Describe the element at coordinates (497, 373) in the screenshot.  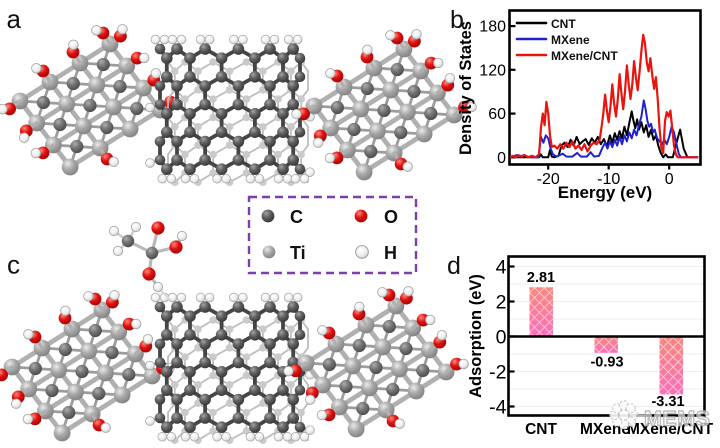
I see `svg-text: -2` at that location.